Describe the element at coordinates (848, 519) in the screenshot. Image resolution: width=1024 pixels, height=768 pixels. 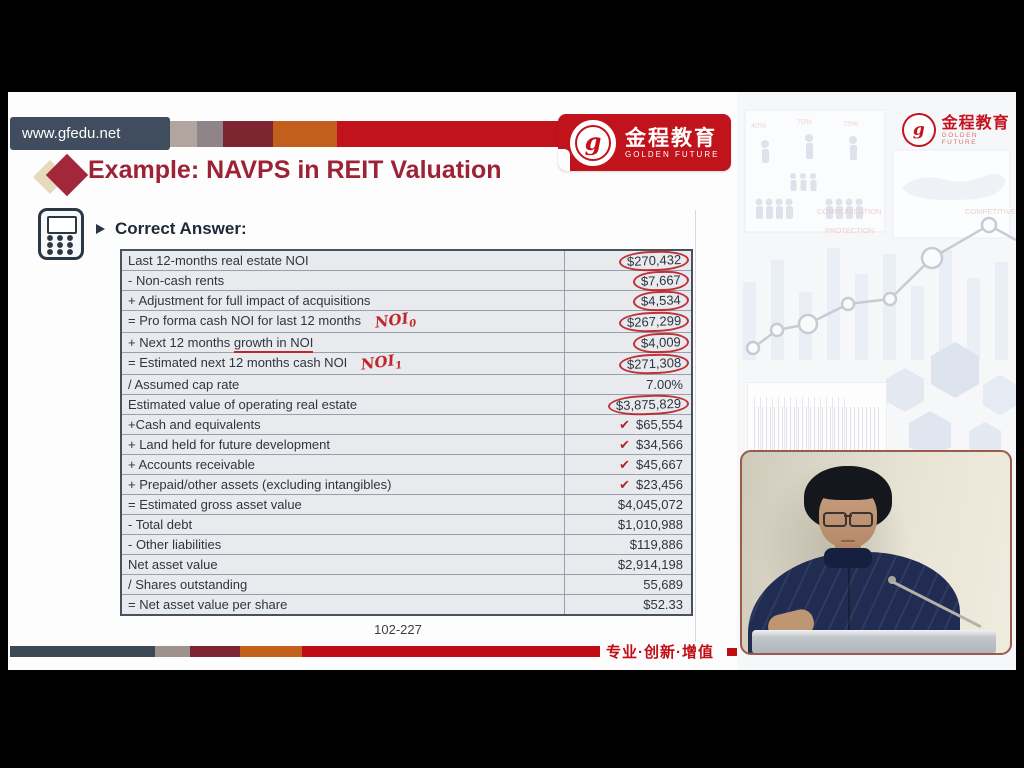
I see `presenter-glasses` at that location.